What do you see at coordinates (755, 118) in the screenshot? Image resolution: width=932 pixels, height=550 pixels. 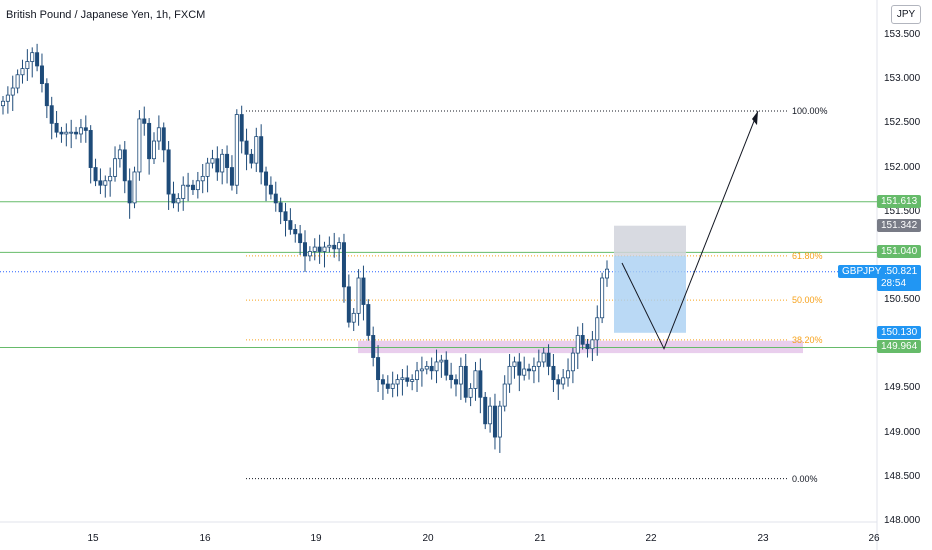 I see `projection-arrowhead` at bounding box center [755, 118].